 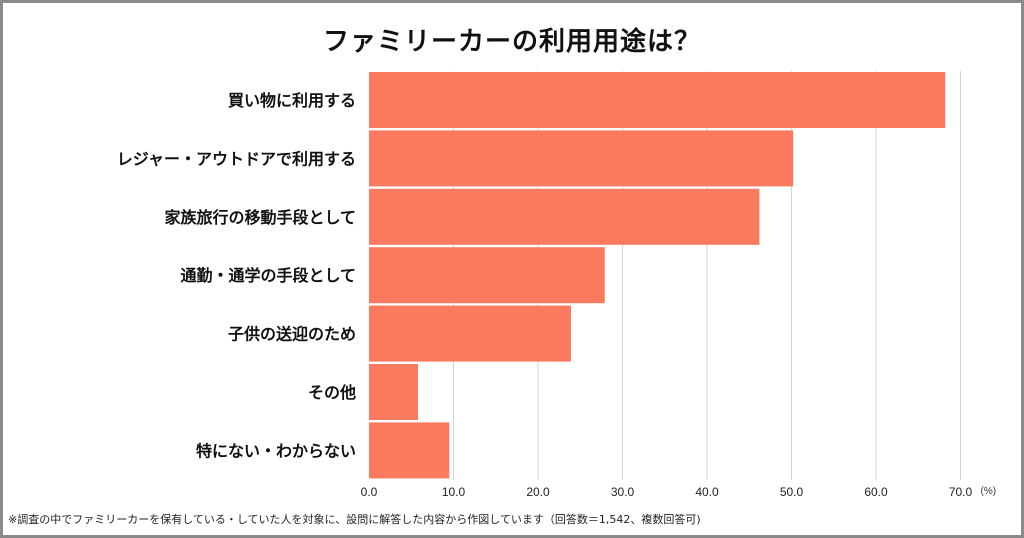 What do you see at coordinates (268, 275) in the screenshot?
I see `category-label: 通勤・通学の手段として` at bounding box center [268, 275].